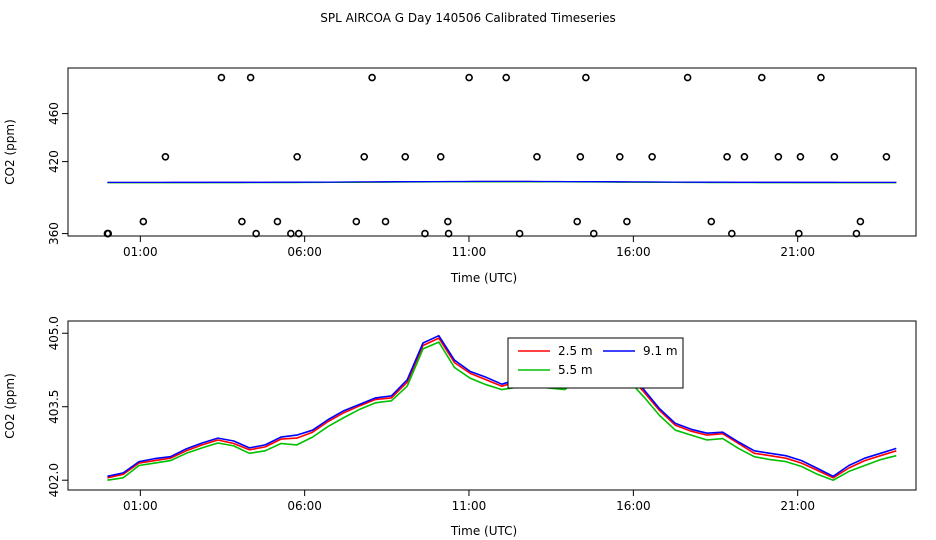 This screenshot has height=540, width=936. Describe the element at coordinates (469, 252) in the screenshot. I see `top-x-tick-label: 11:00` at that location.